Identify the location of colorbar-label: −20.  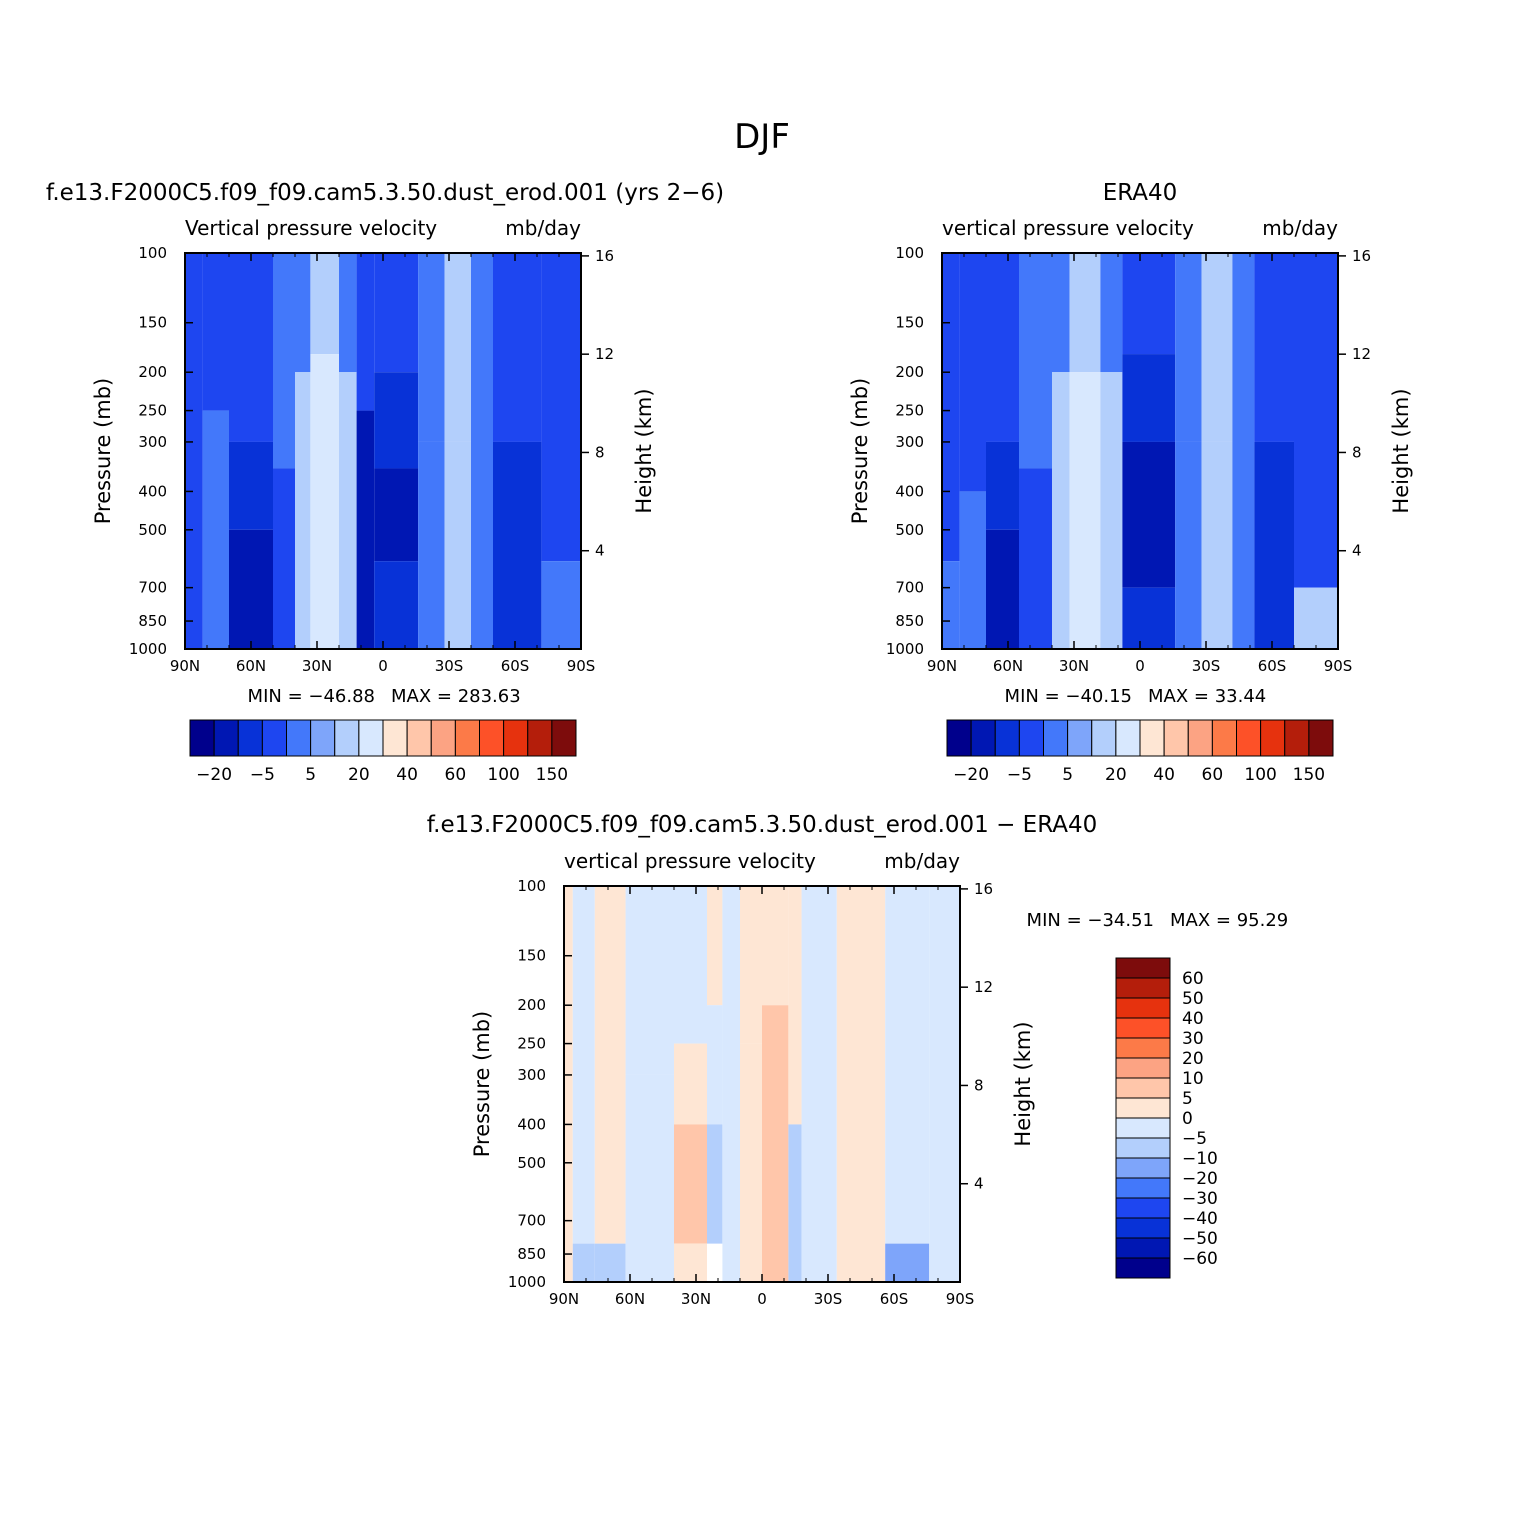
(1200, 1179).